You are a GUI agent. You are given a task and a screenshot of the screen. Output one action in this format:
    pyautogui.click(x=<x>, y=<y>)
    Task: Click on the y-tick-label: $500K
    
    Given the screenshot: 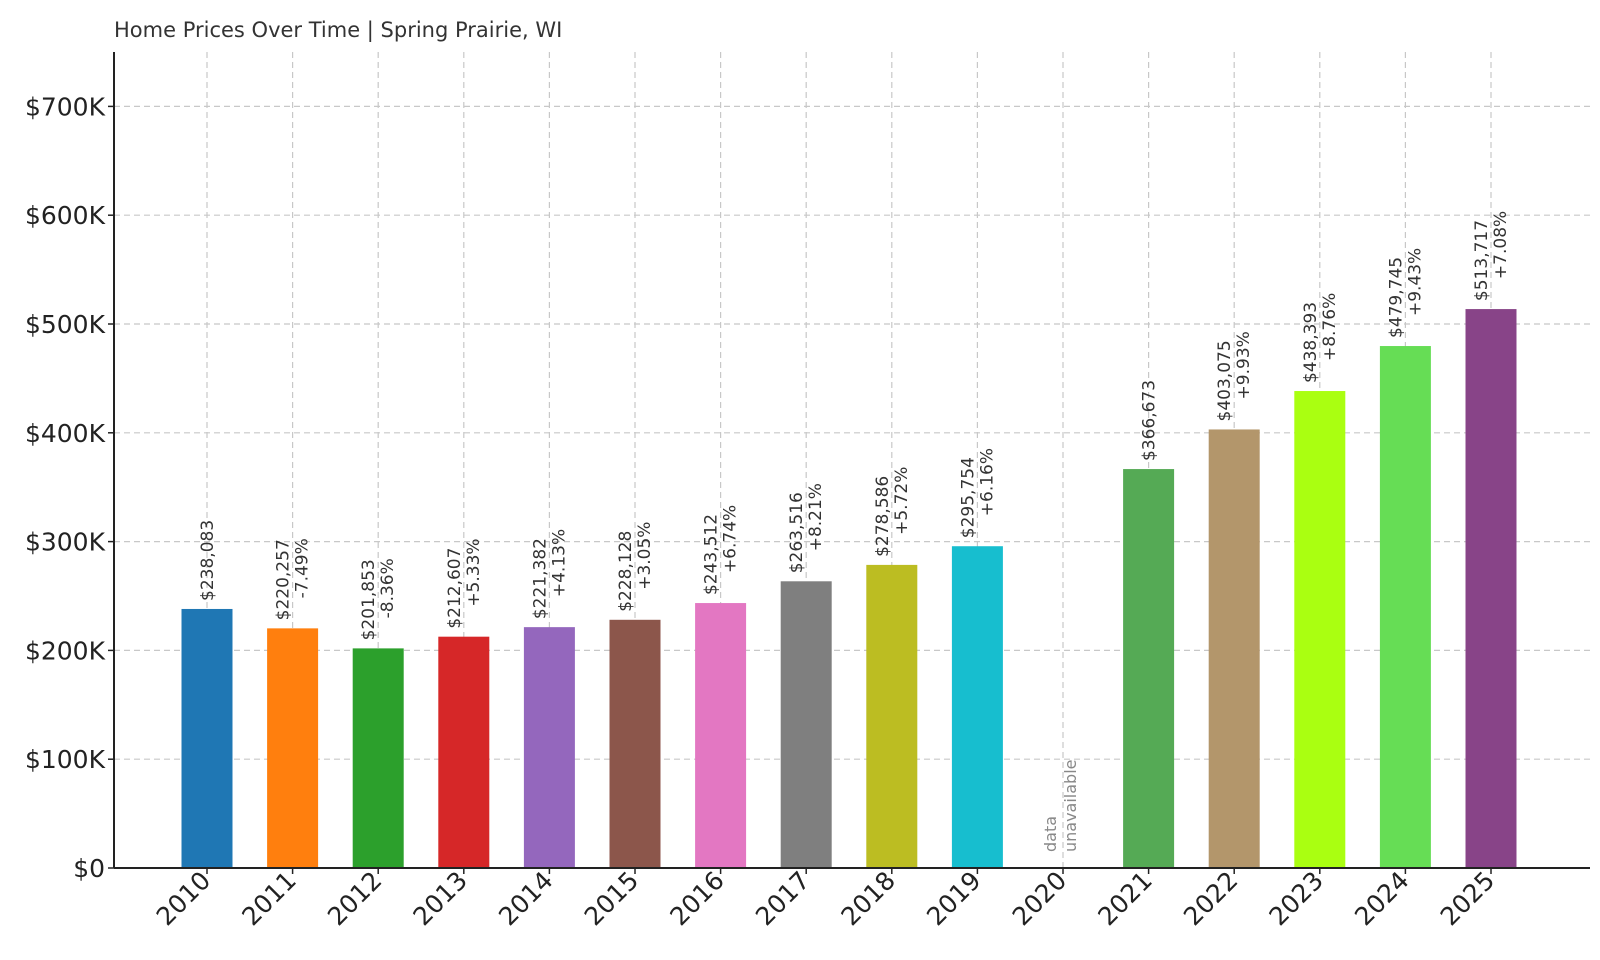 What is the action you would take?
    pyautogui.click(x=65, y=324)
    